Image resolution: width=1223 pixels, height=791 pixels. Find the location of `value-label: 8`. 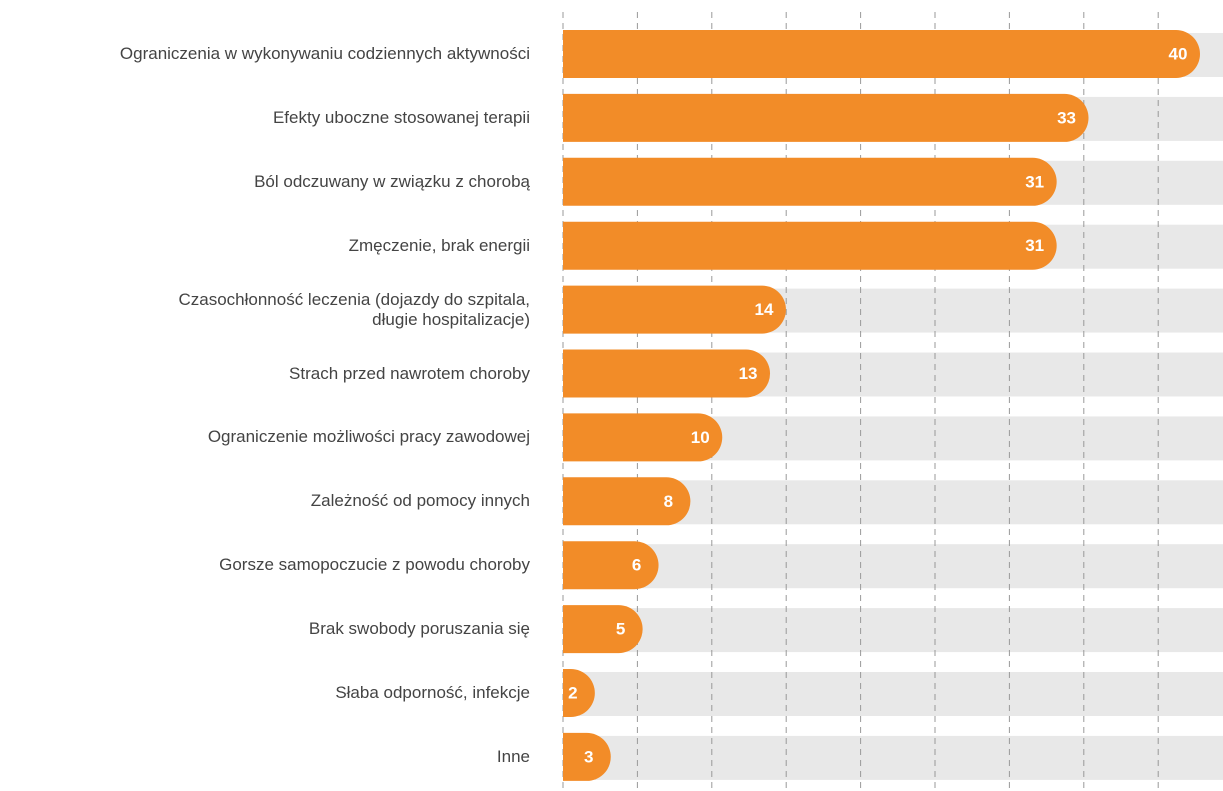

value-label: 8 is located at coordinates (668, 501).